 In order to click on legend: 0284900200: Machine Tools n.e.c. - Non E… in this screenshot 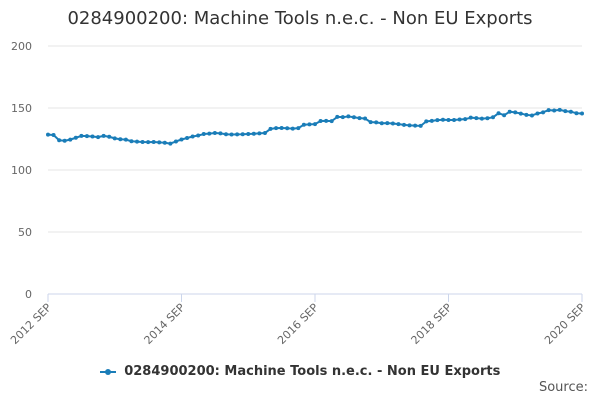, I will do `click(300, 371)`.